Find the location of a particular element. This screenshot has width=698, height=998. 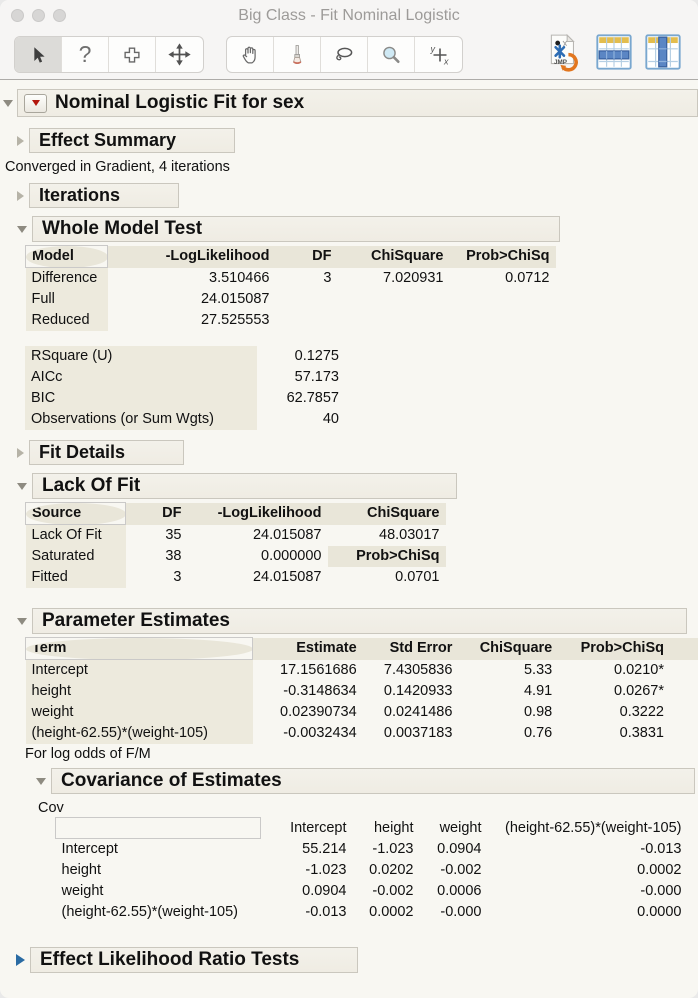

magnifier-tool-button is located at coordinates (391, 54).